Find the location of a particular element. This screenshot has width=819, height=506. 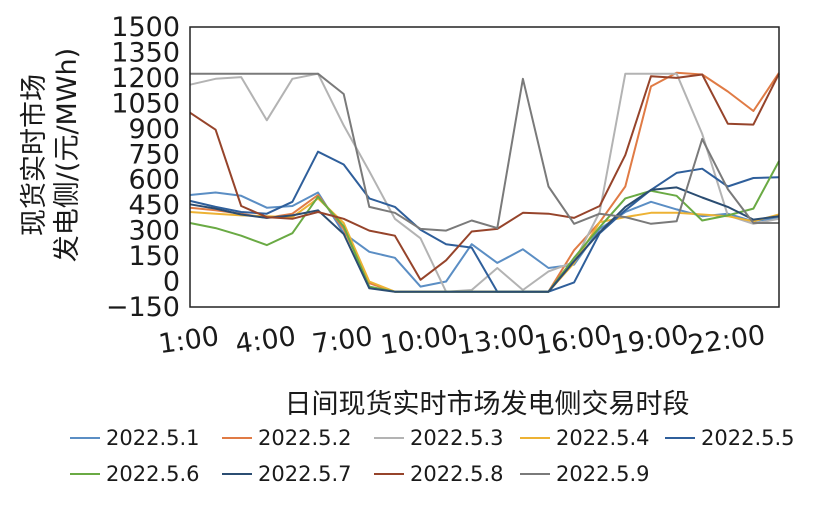

y-tick-label: 900 is located at coordinates (154, 129).